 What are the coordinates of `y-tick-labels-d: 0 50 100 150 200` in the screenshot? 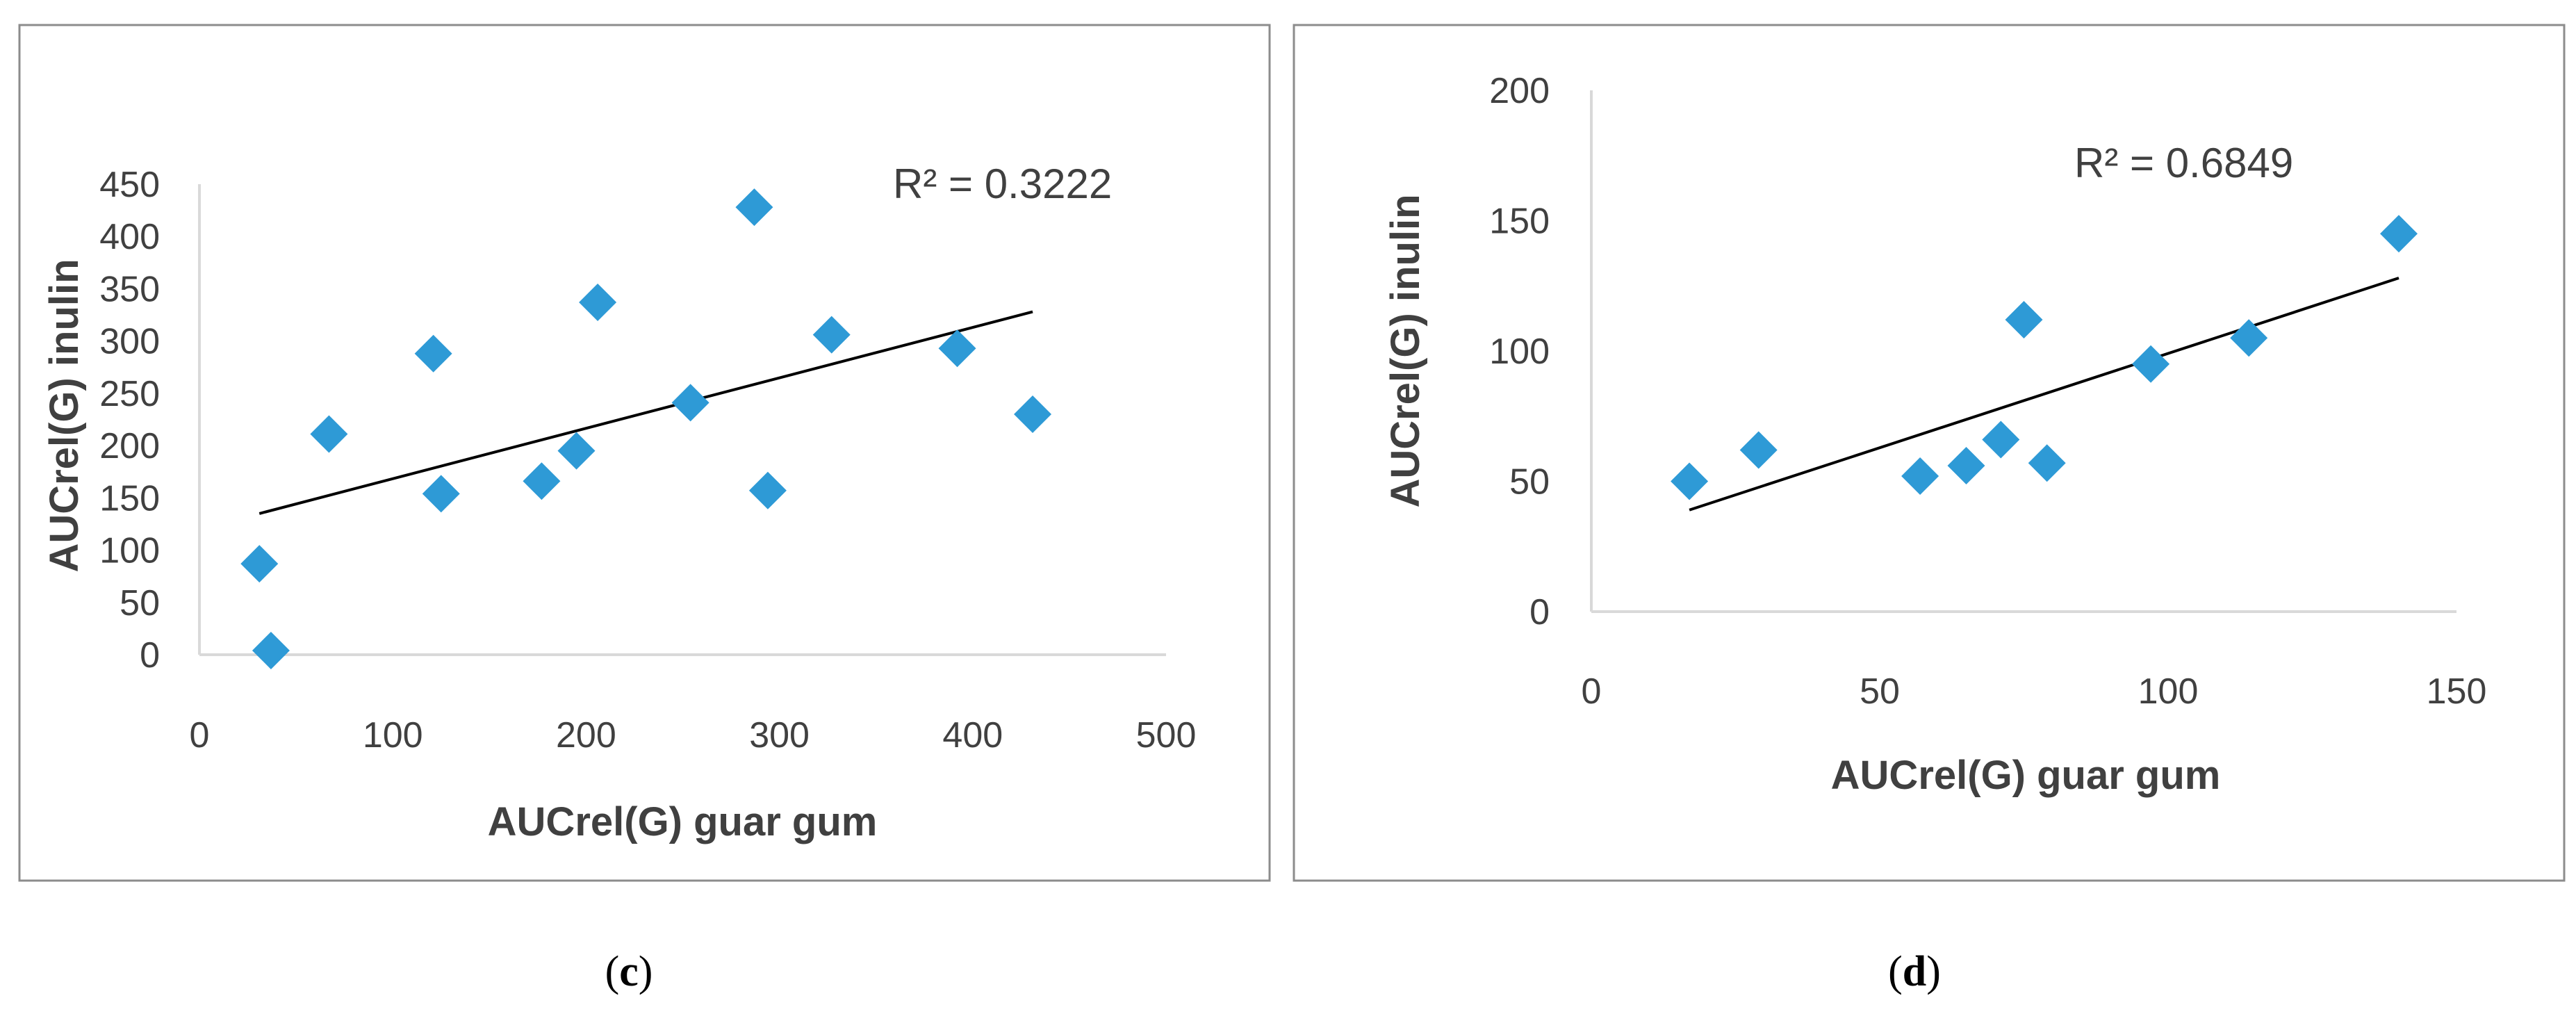 It's located at (1519, 351).